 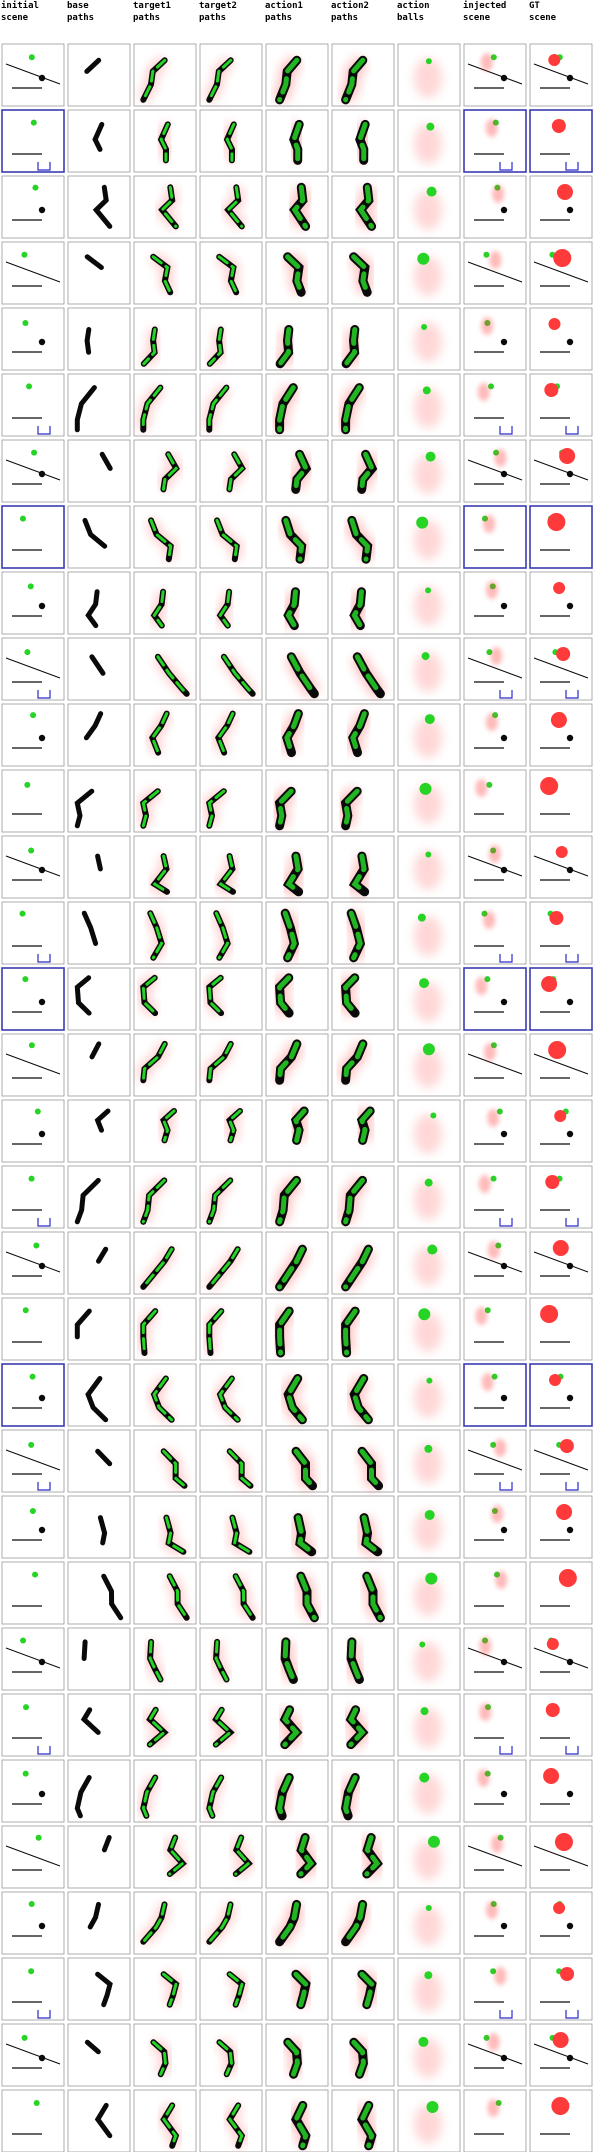 I want to click on column-header-initial-scene: initial scene, so click(x=20, y=12).